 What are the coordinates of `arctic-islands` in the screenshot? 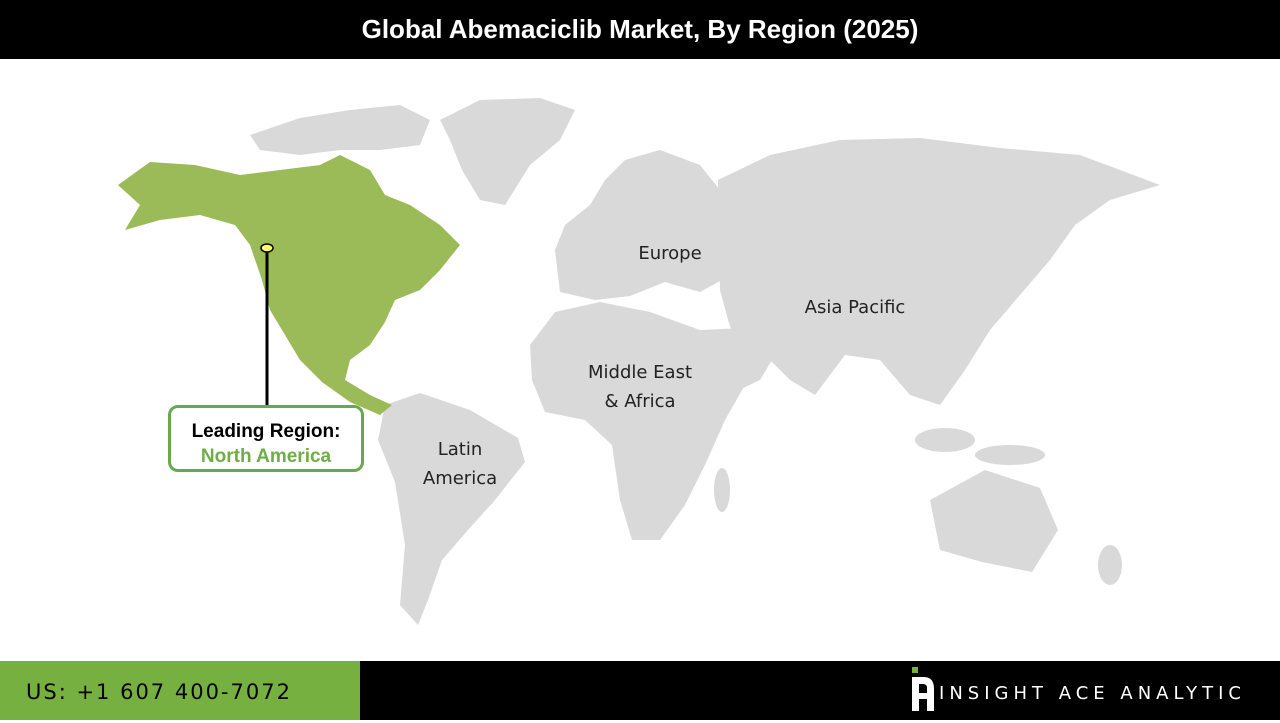 It's located at (340, 130).